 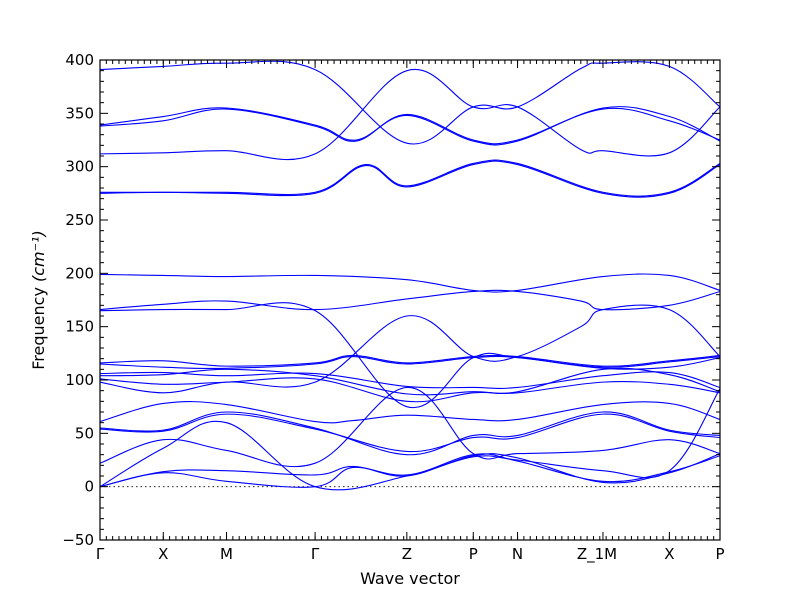 What do you see at coordinates (79, 113) in the screenshot?
I see `y-tick-label: 350` at bounding box center [79, 113].